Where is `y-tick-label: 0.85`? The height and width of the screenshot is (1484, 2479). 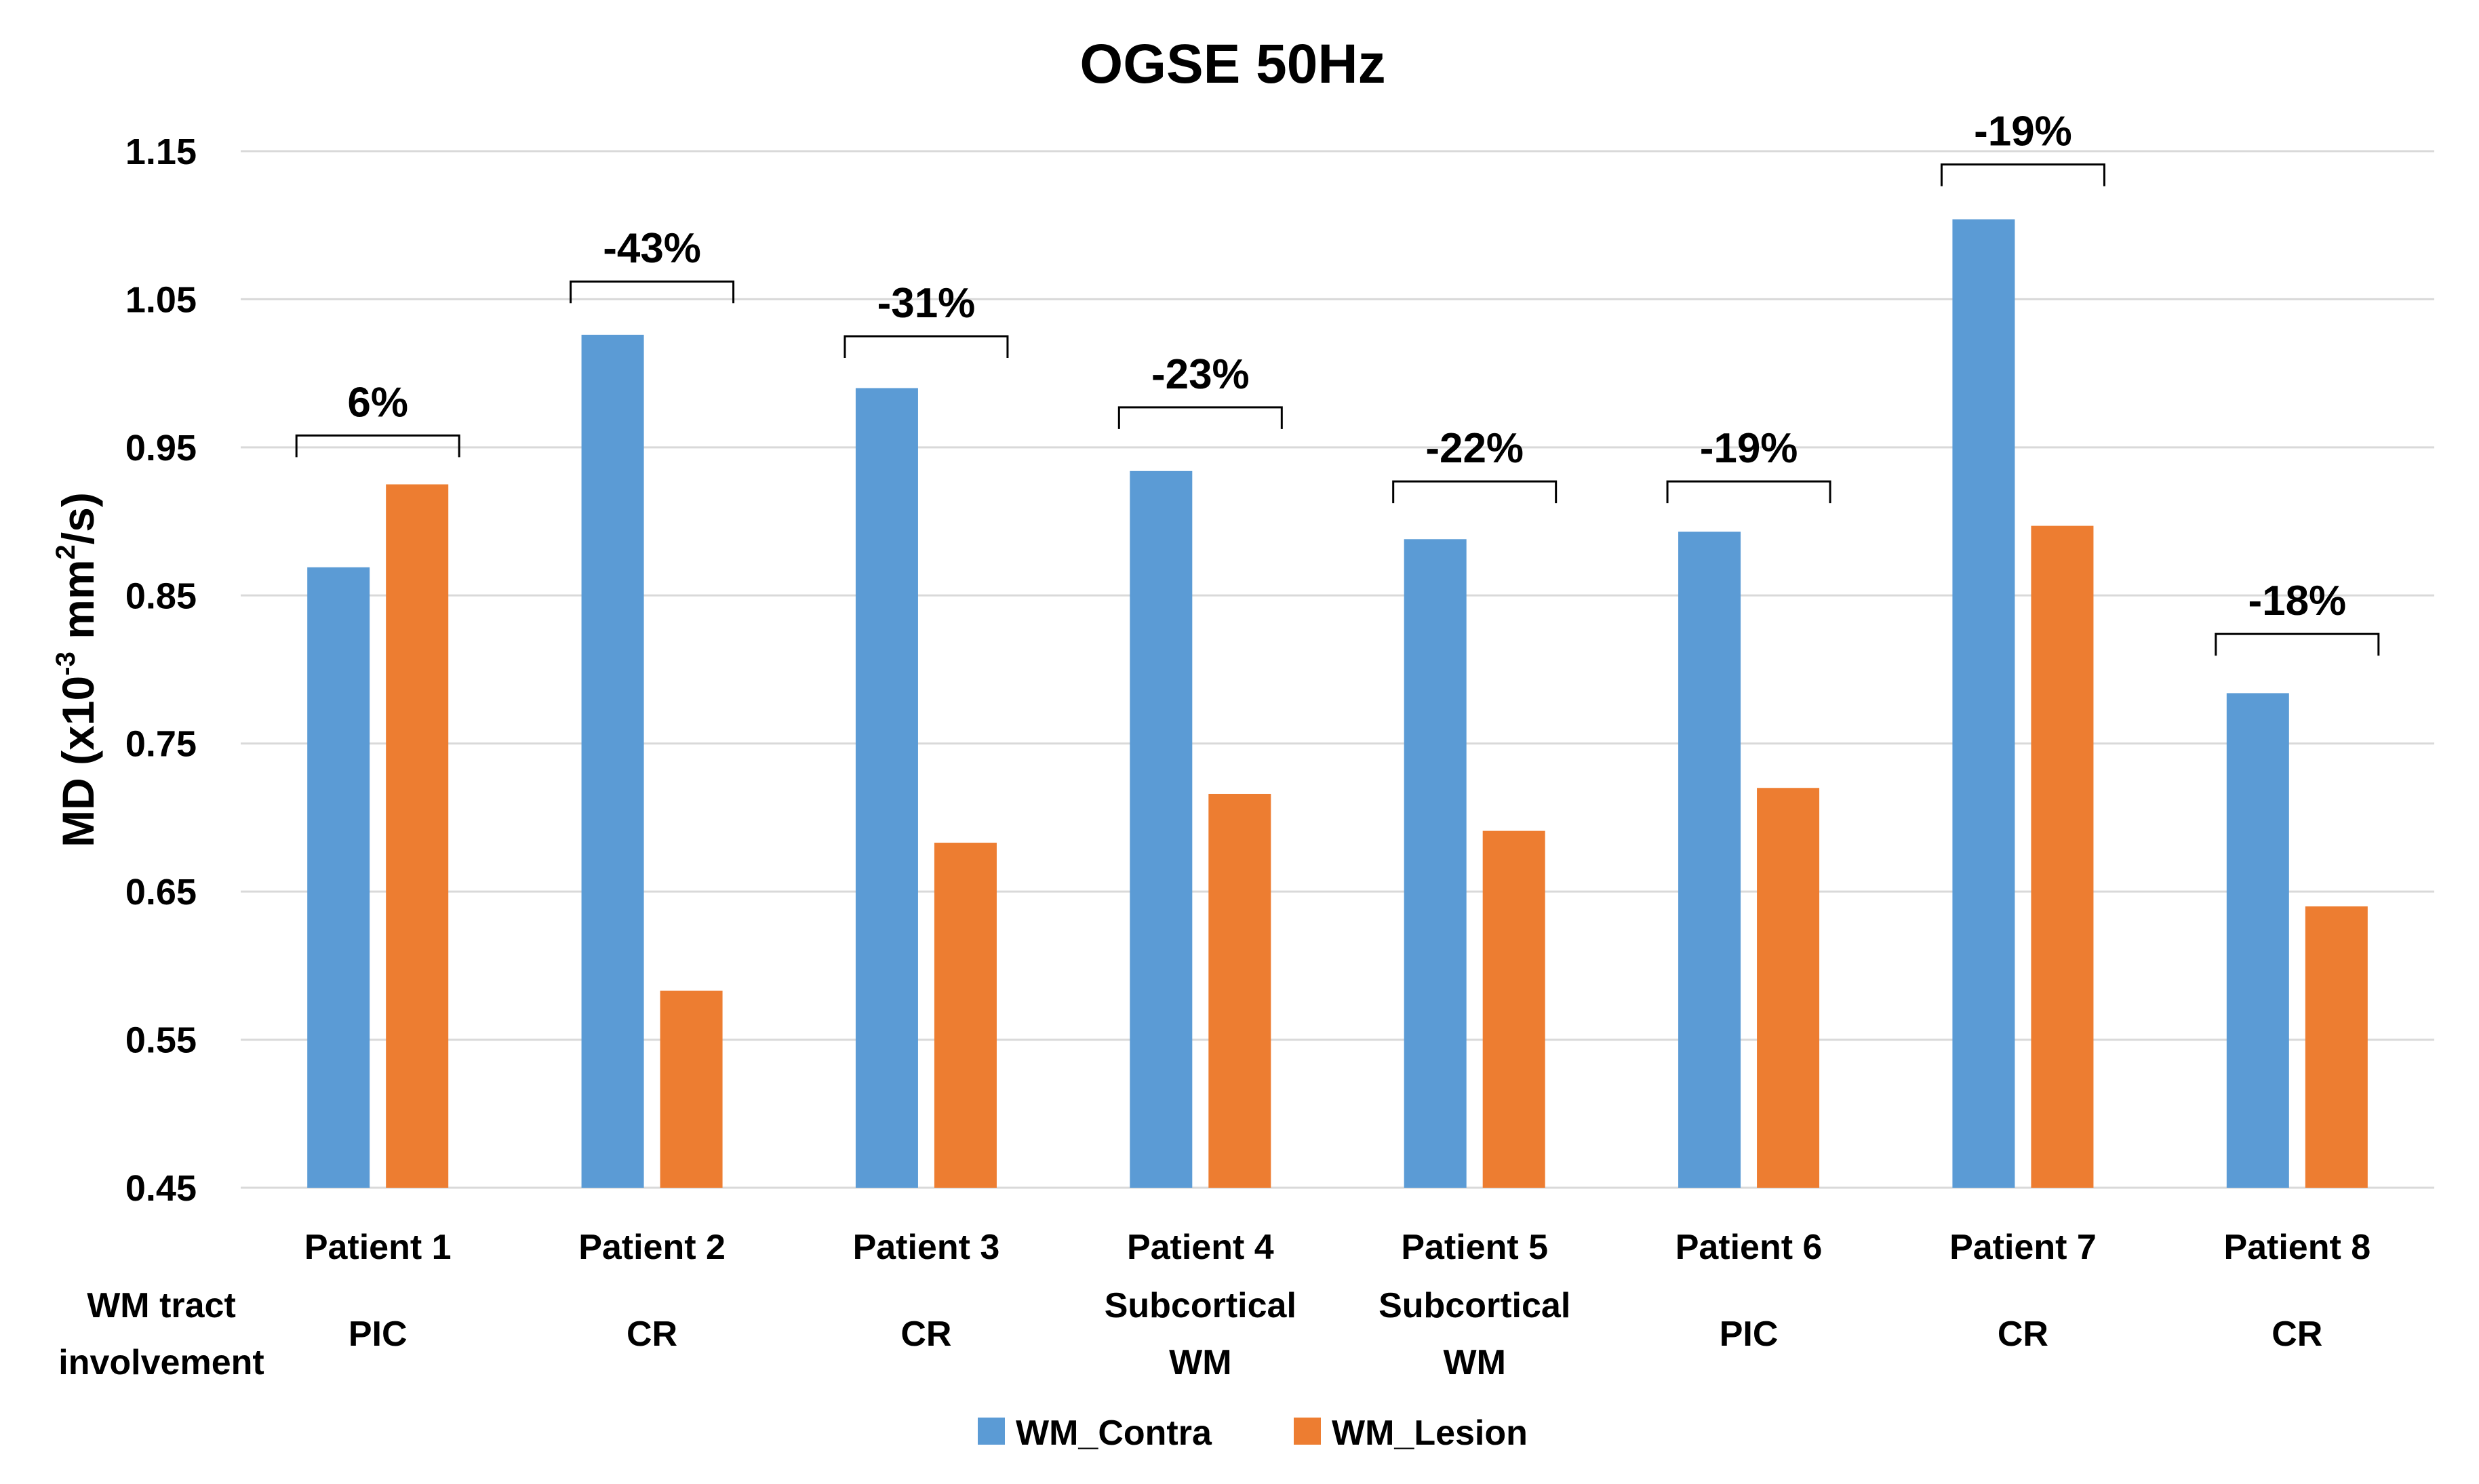 y-tick-label: 0.85 is located at coordinates (161, 596).